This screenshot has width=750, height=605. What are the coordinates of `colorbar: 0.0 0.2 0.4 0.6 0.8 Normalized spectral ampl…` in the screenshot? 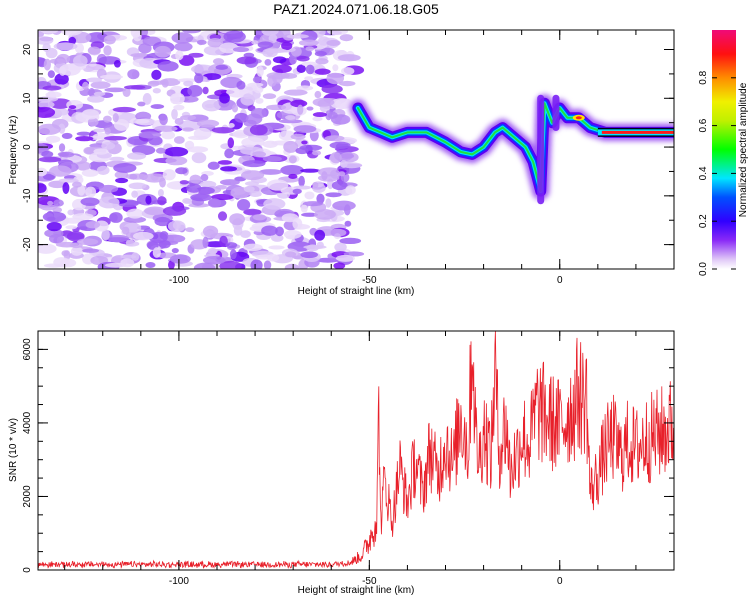 It's located at (723, 153).